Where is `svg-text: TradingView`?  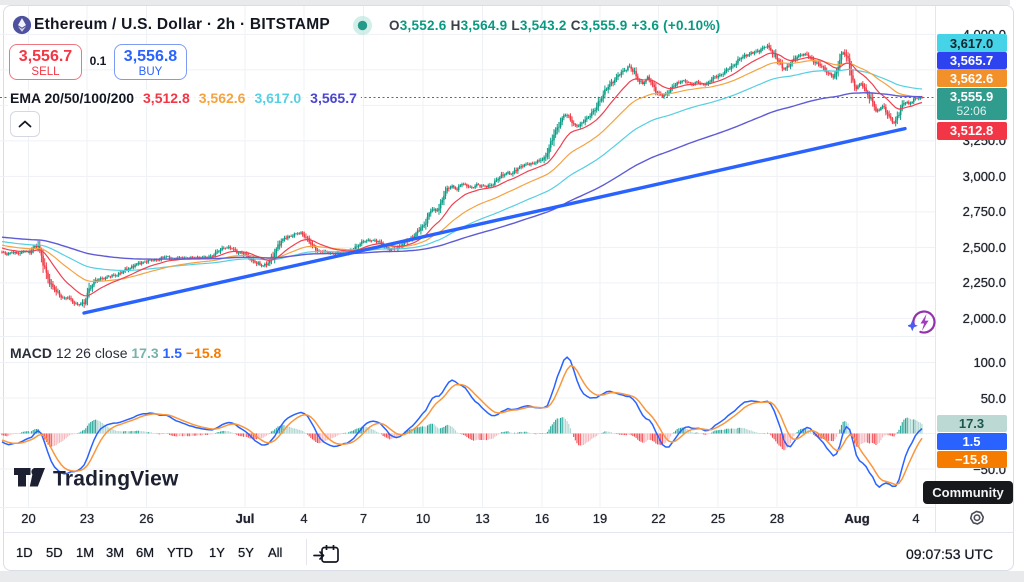
svg-text: TradingView is located at coordinates (116, 479).